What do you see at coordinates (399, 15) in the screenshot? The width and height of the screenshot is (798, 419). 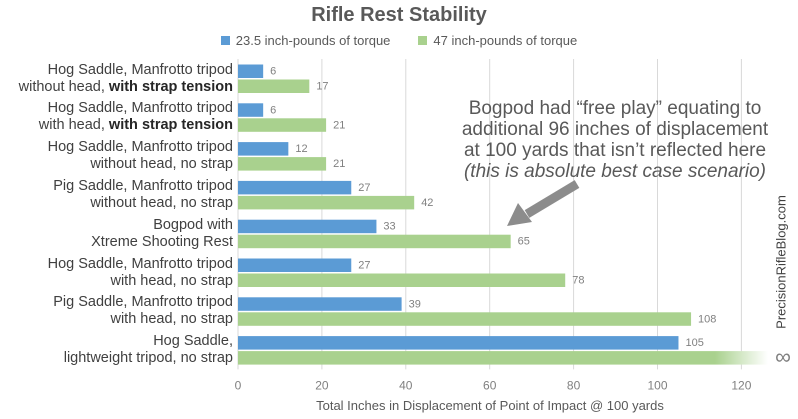 I see `chart-title: Rifle Rest Stability` at bounding box center [399, 15].